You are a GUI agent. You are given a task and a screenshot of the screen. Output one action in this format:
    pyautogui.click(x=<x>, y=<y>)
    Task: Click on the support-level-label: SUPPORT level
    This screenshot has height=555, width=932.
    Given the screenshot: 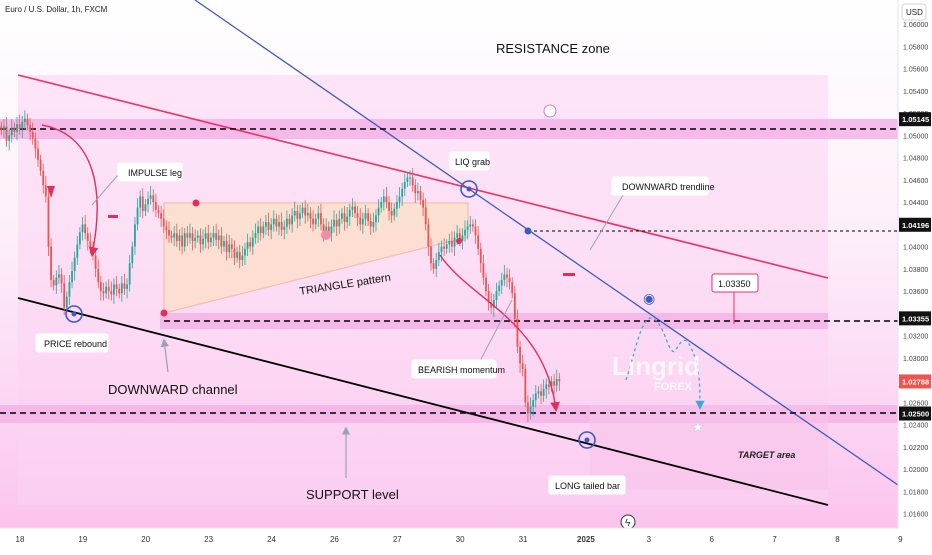 What is the action you would take?
    pyautogui.click(x=352, y=494)
    